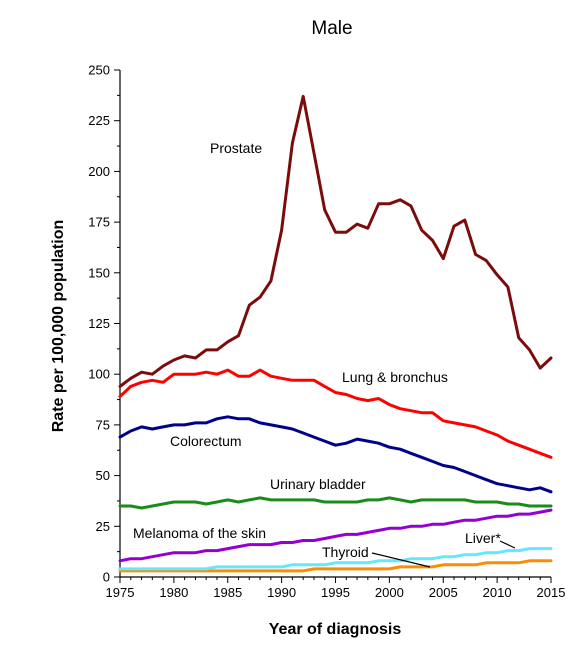 The height and width of the screenshot is (650, 574). I want to click on y-tick-label: 225, so click(99, 120).